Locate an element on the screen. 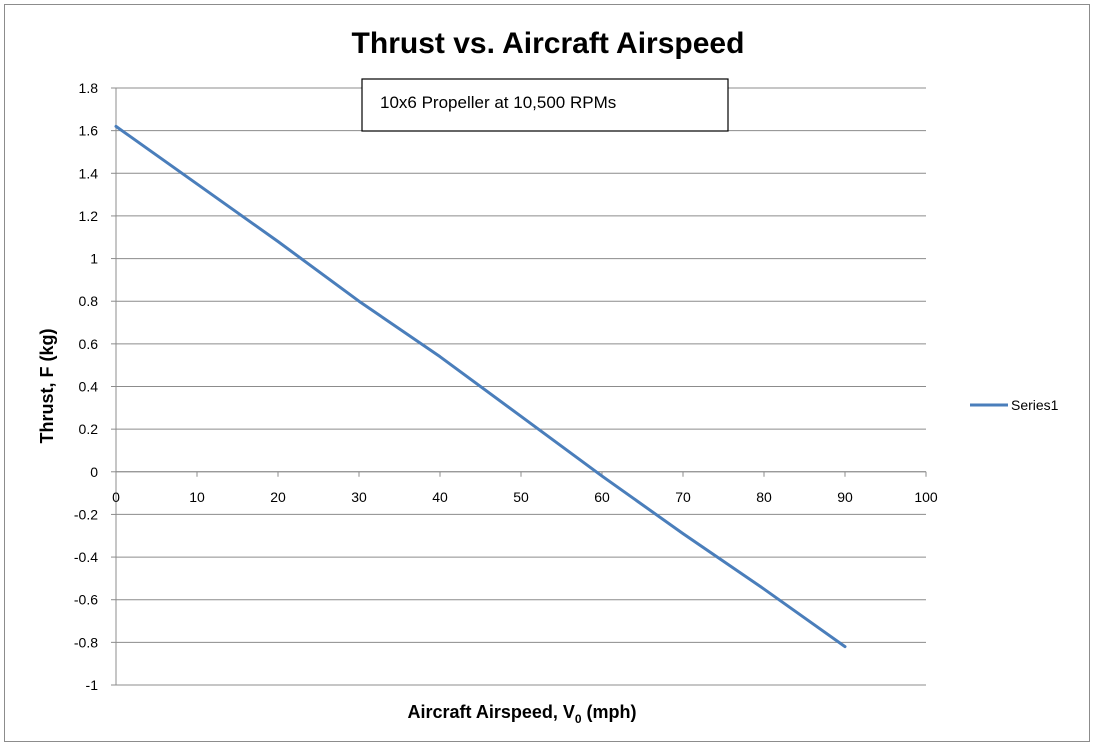 The width and height of the screenshot is (1096, 748). x-tick-label: 70 is located at coordinates (683, 497).